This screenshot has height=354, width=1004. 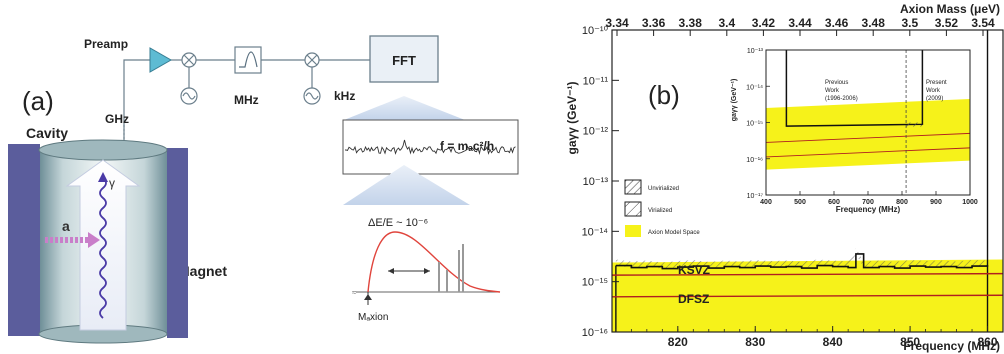 What do you see at coordinates (161, 60) in the screenshot?
I see `preamp-icon` at bounding box center [161, 60].